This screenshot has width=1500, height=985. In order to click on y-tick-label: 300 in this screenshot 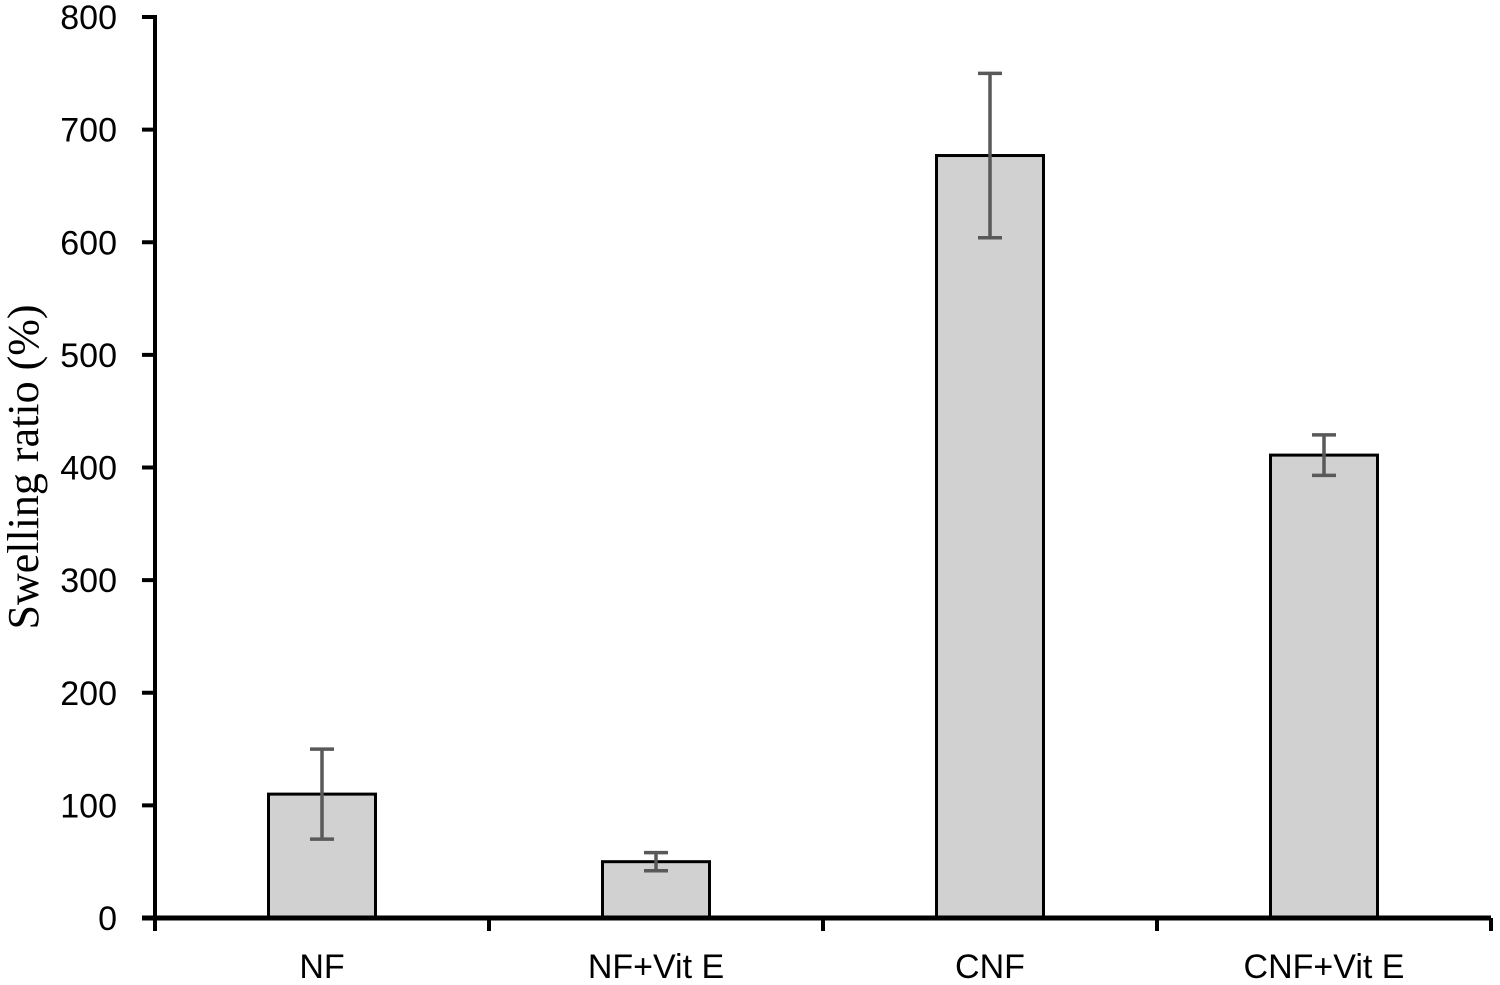, I will do `click(88, 581)`.